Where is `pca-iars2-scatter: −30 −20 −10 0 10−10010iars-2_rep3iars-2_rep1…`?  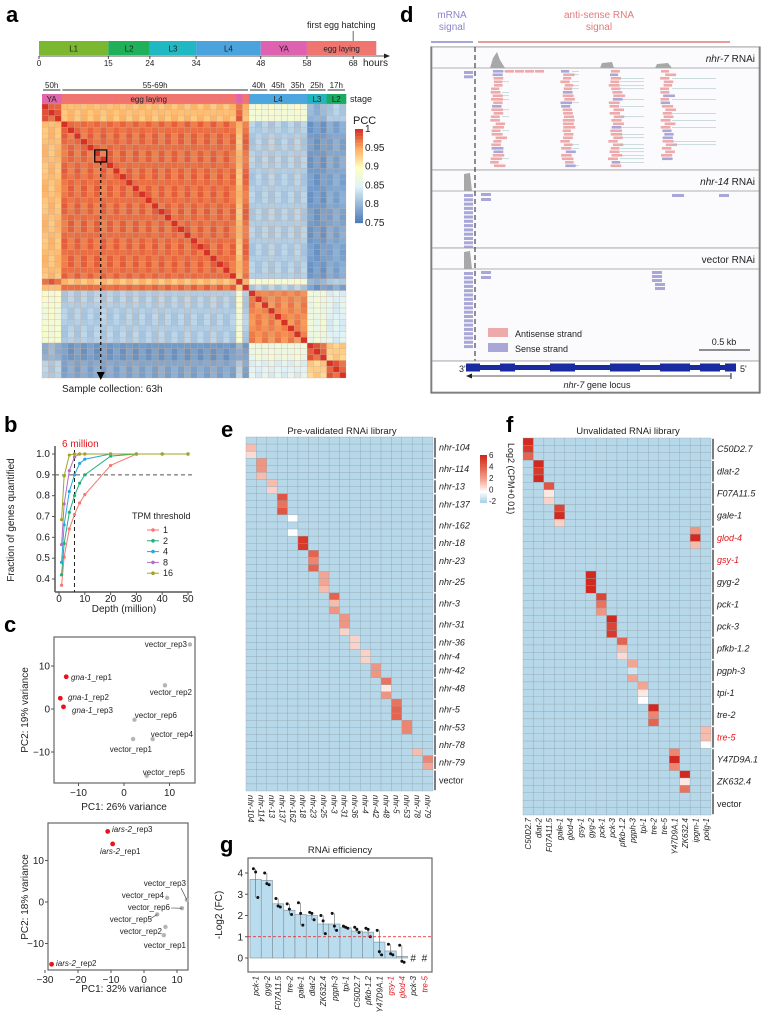
pca-iars2-scatter: −30 −20 −10 0 10−10010iars-2_rep3iars-2_rep1… is located at coordinates (108, 904).